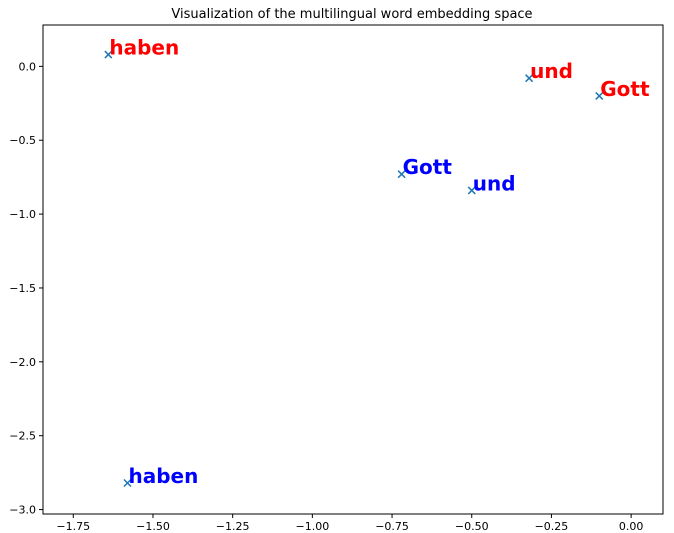 Image resolution: width=674 pixels, height=533 pixels. What do you see at coordinates (392, 526) in the screenshot?
I see `x-tick-label: −0.75` at bounding box center [392, 526].